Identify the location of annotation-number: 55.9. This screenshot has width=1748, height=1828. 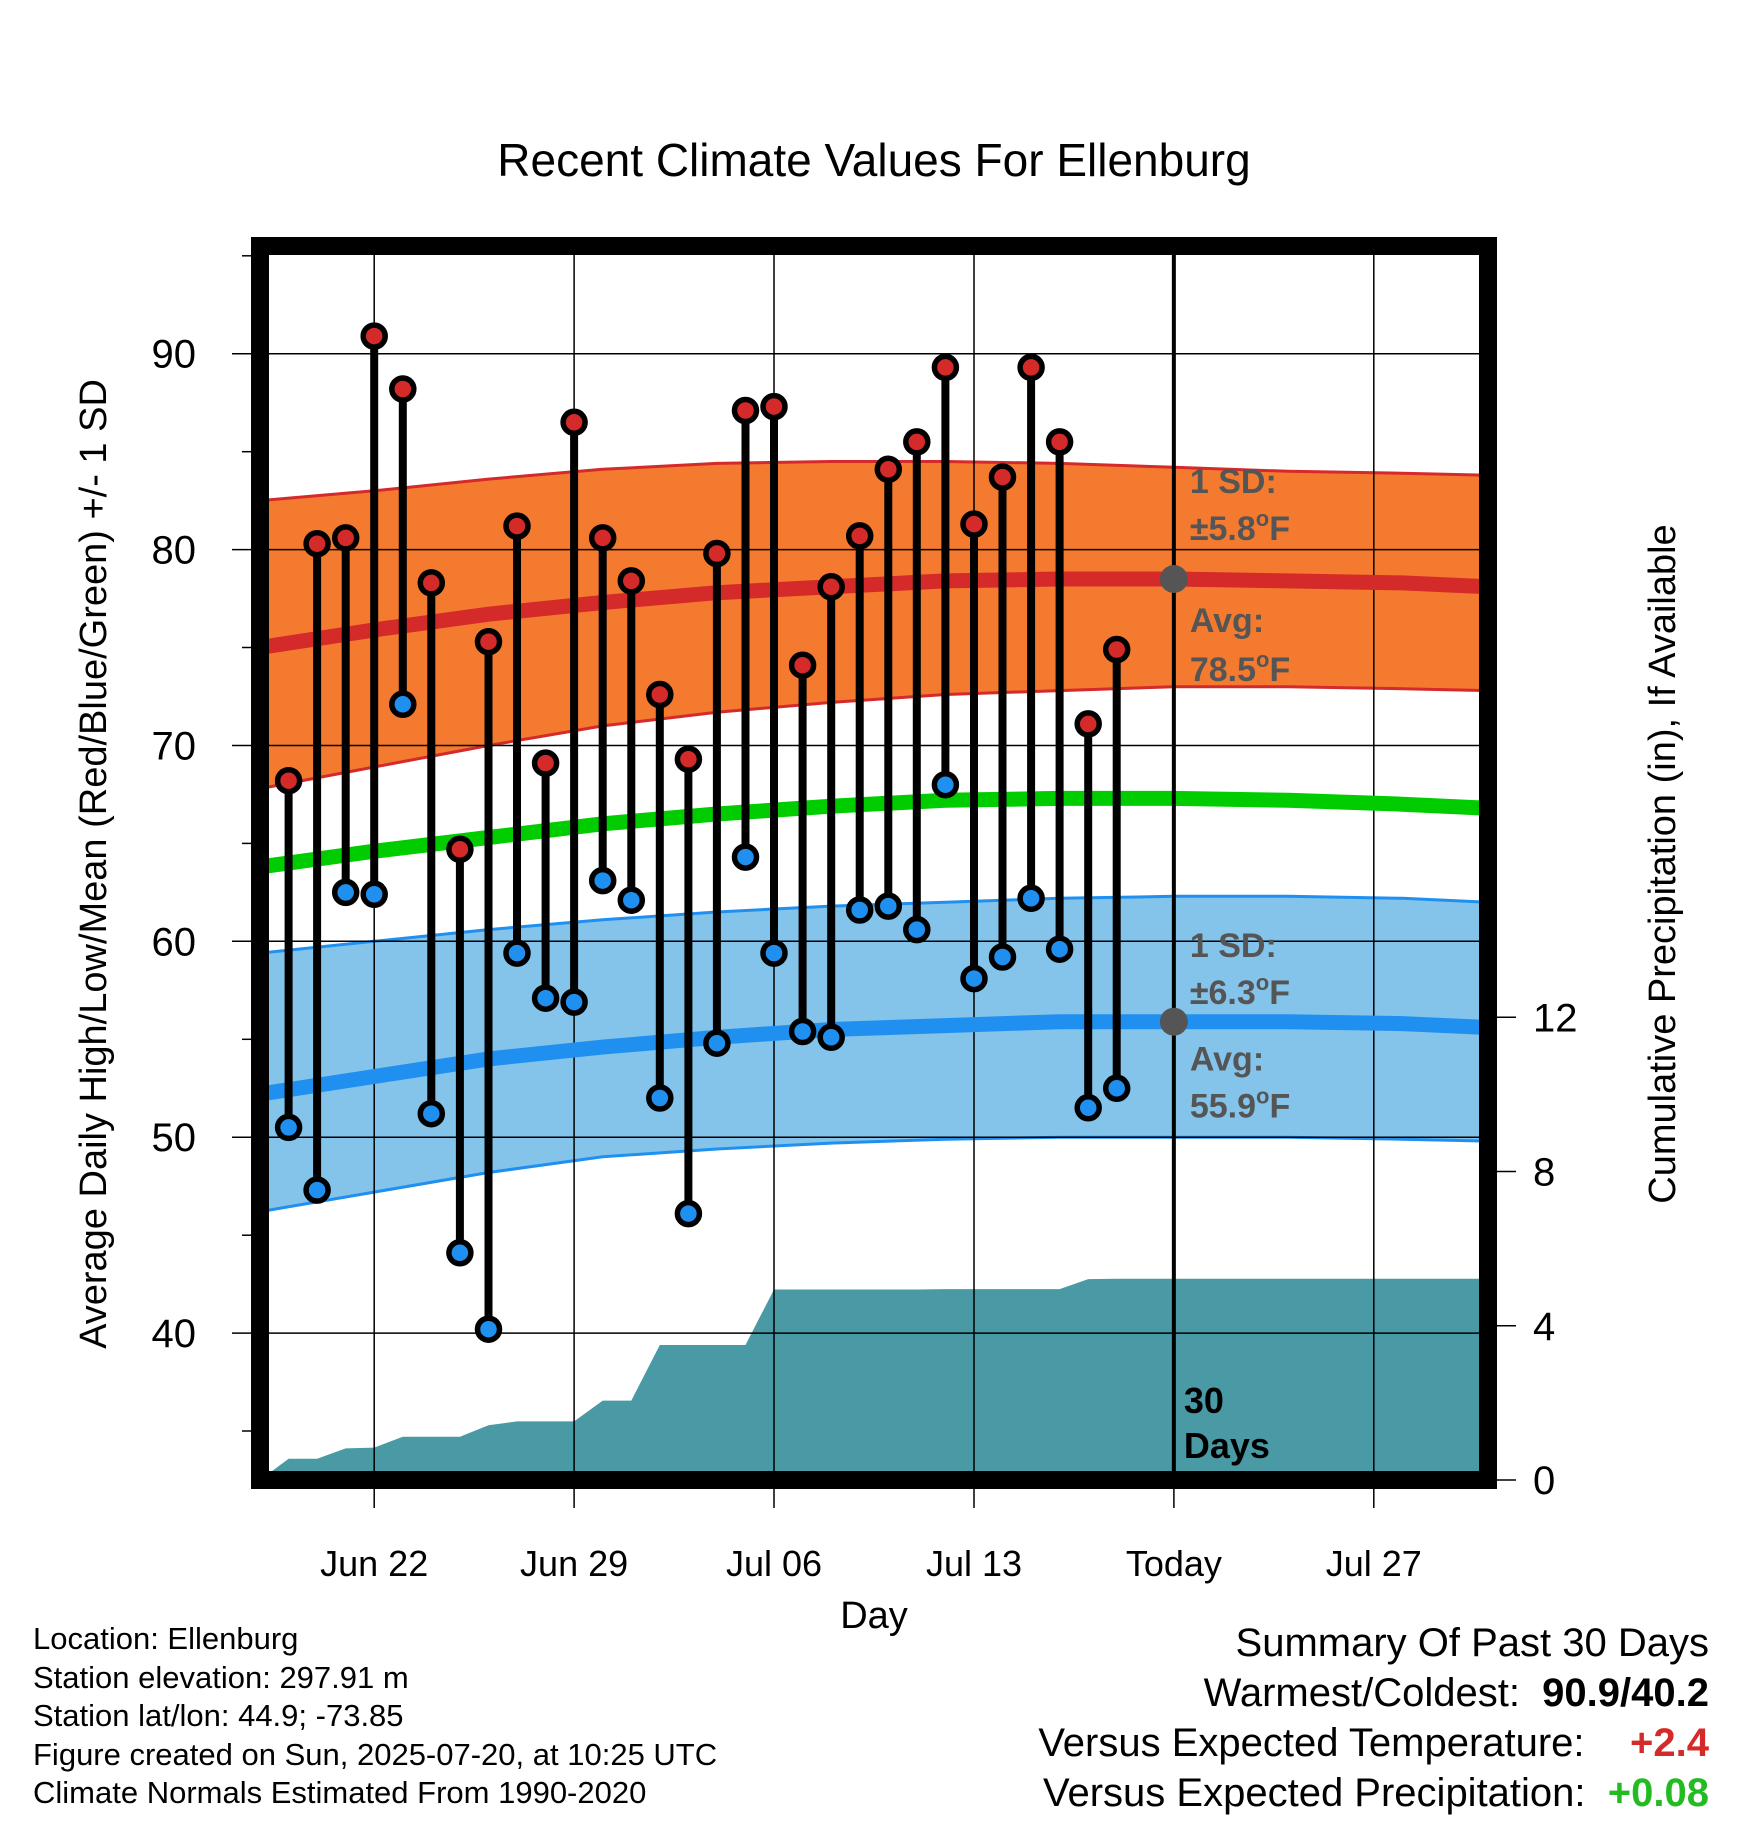
(1223, 1107).